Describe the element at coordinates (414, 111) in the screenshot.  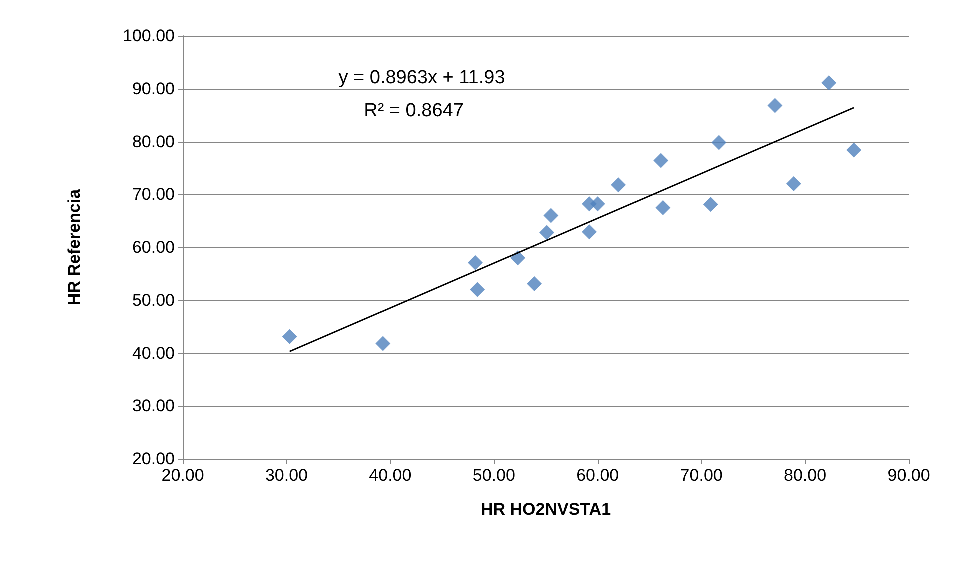
I see `annotation: R² = 0.8647` at that location.